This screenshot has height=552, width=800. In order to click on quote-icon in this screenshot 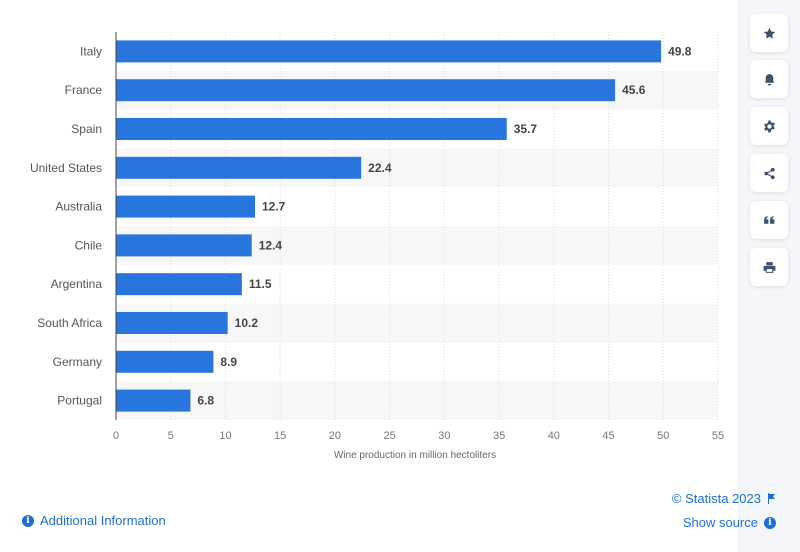, I will do `click(768, 219)`.